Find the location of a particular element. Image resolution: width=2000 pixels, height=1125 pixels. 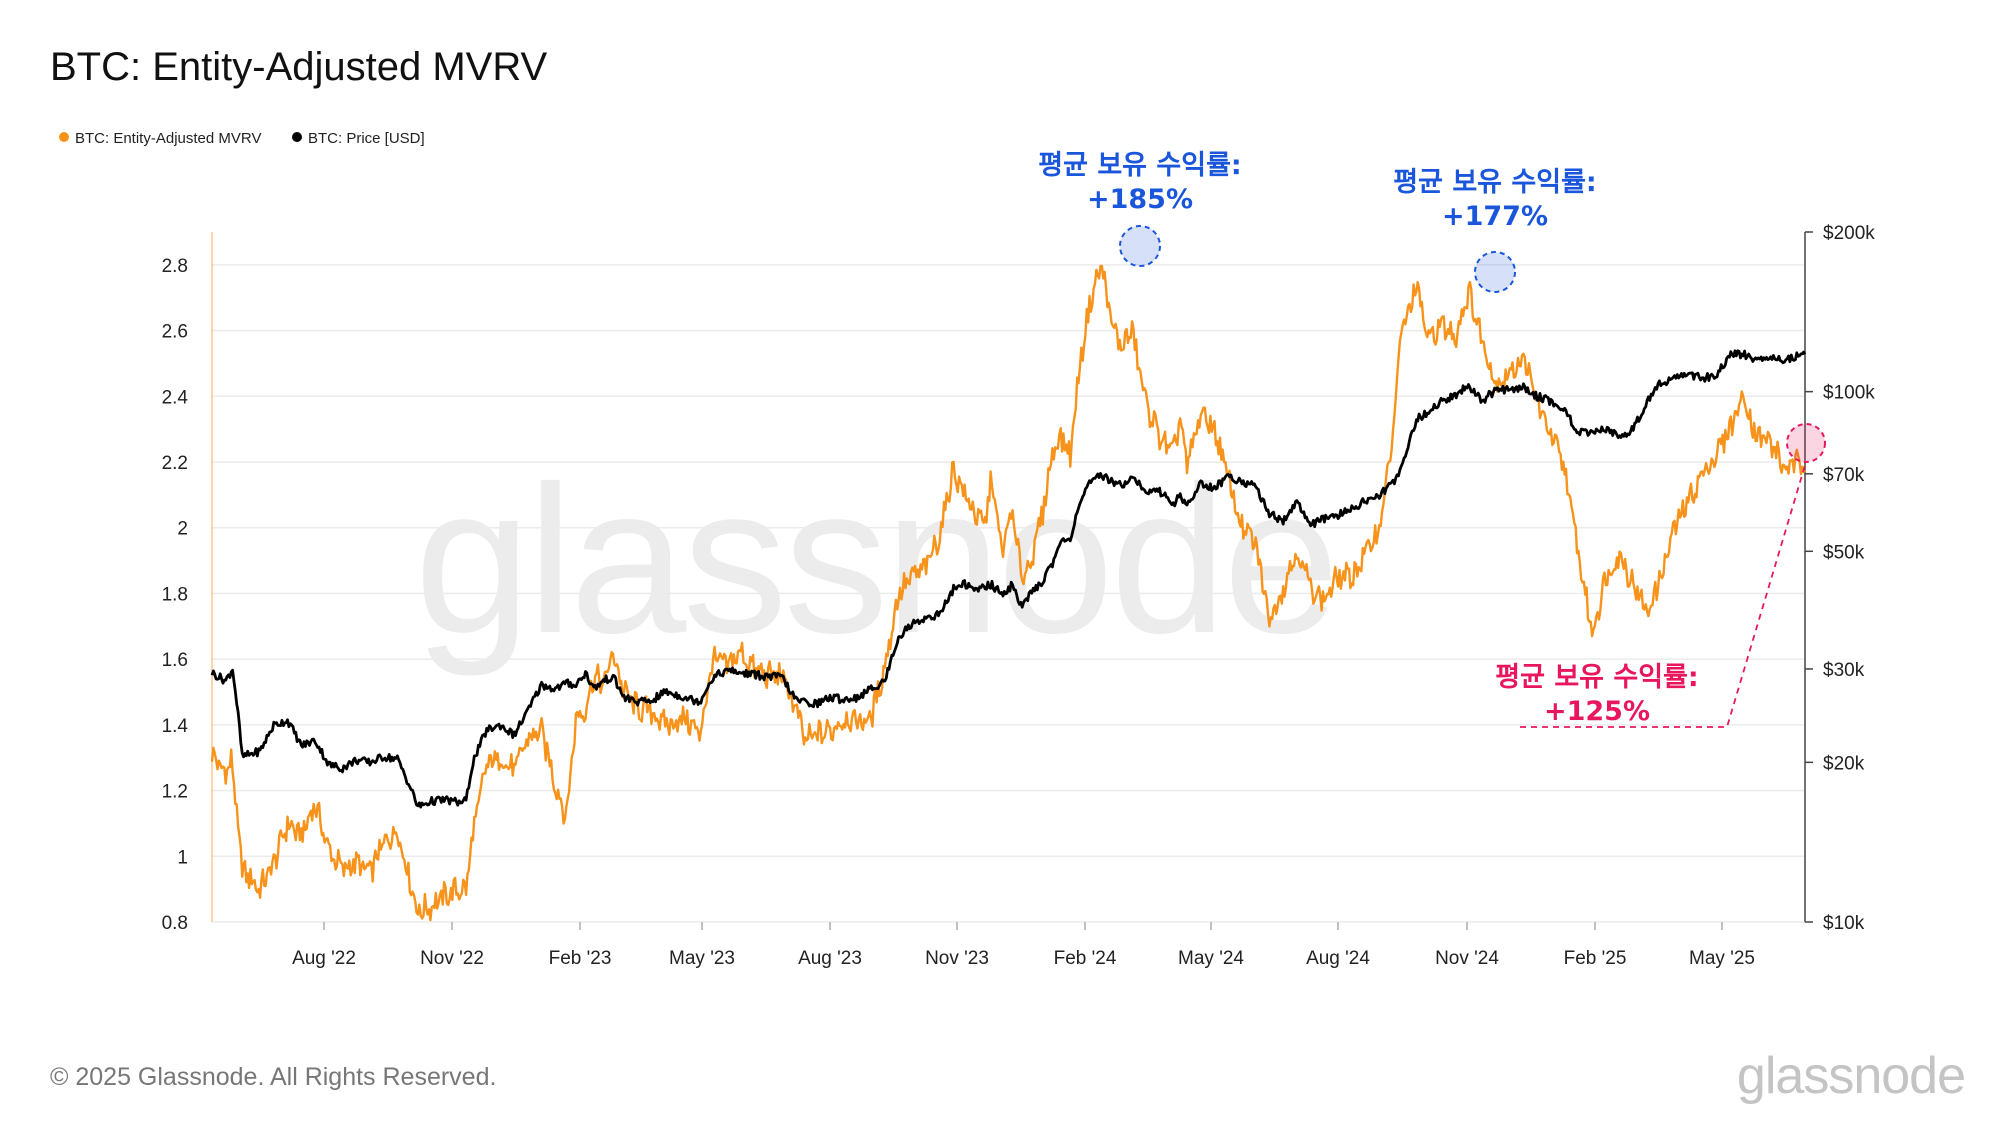

left-tick-label: 1.8 is located at coordinates (175, 594).